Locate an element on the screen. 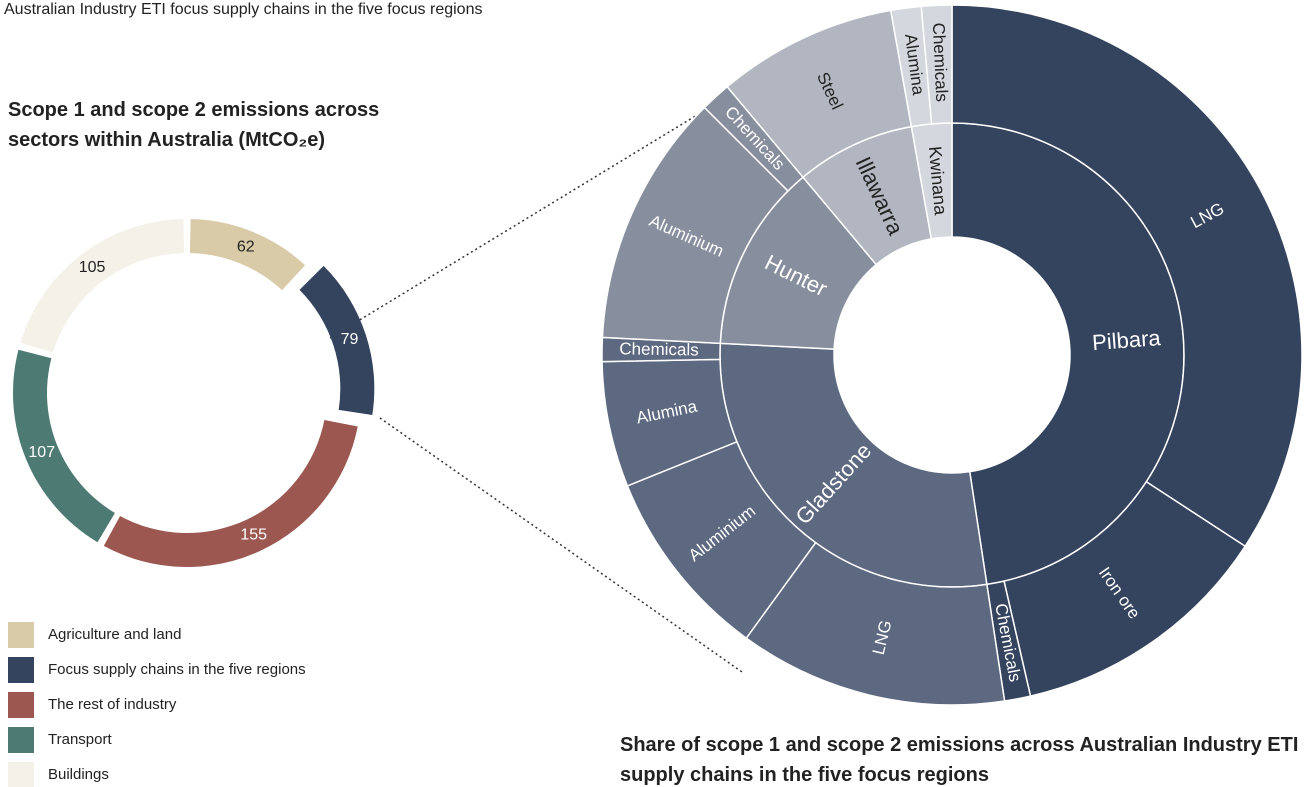  data-label: 62 is located at coordinates (246, 247).